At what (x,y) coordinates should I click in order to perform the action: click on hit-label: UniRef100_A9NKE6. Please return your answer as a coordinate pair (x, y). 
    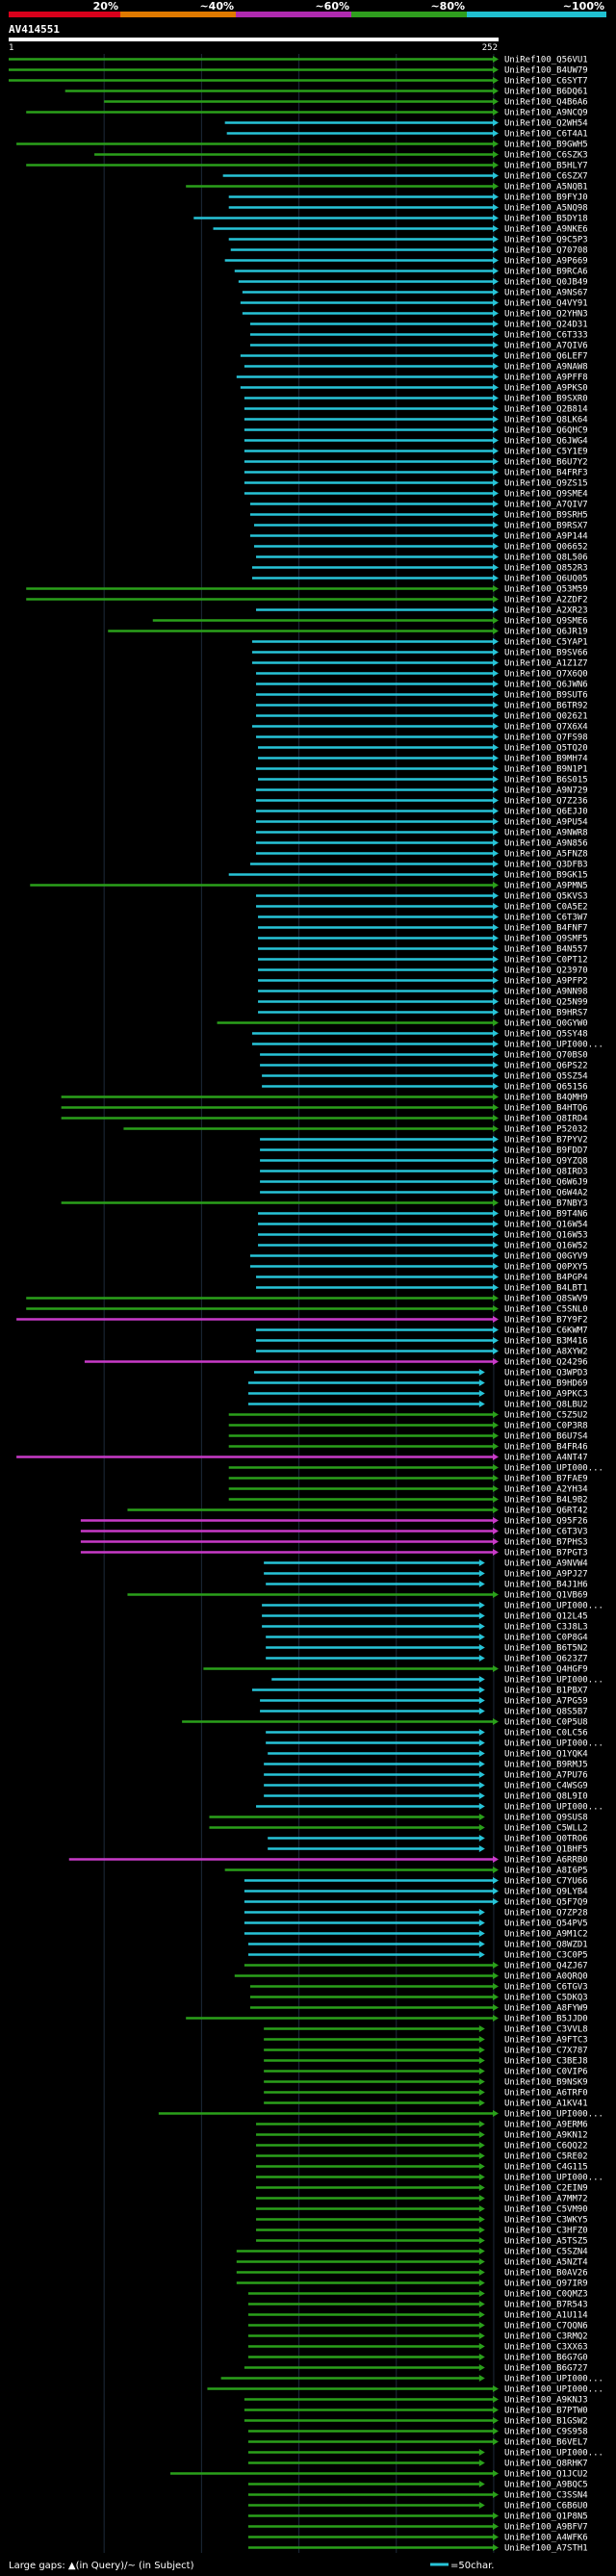
    Looking at the image, I should click on (546, 230).